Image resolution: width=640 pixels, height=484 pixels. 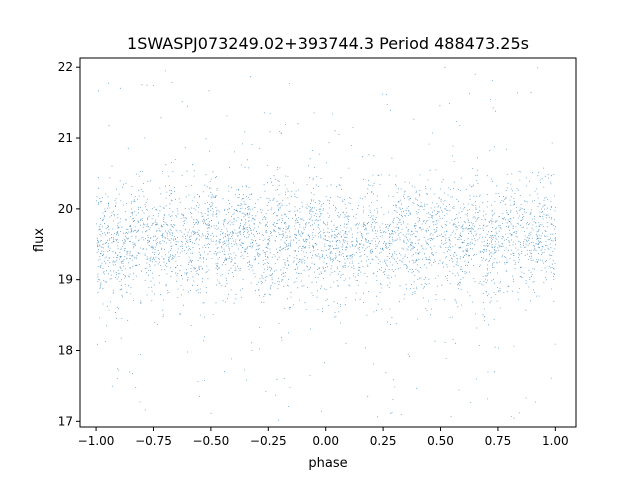 I want to click on x-axis-label: phase, so click(x=327, y=463).